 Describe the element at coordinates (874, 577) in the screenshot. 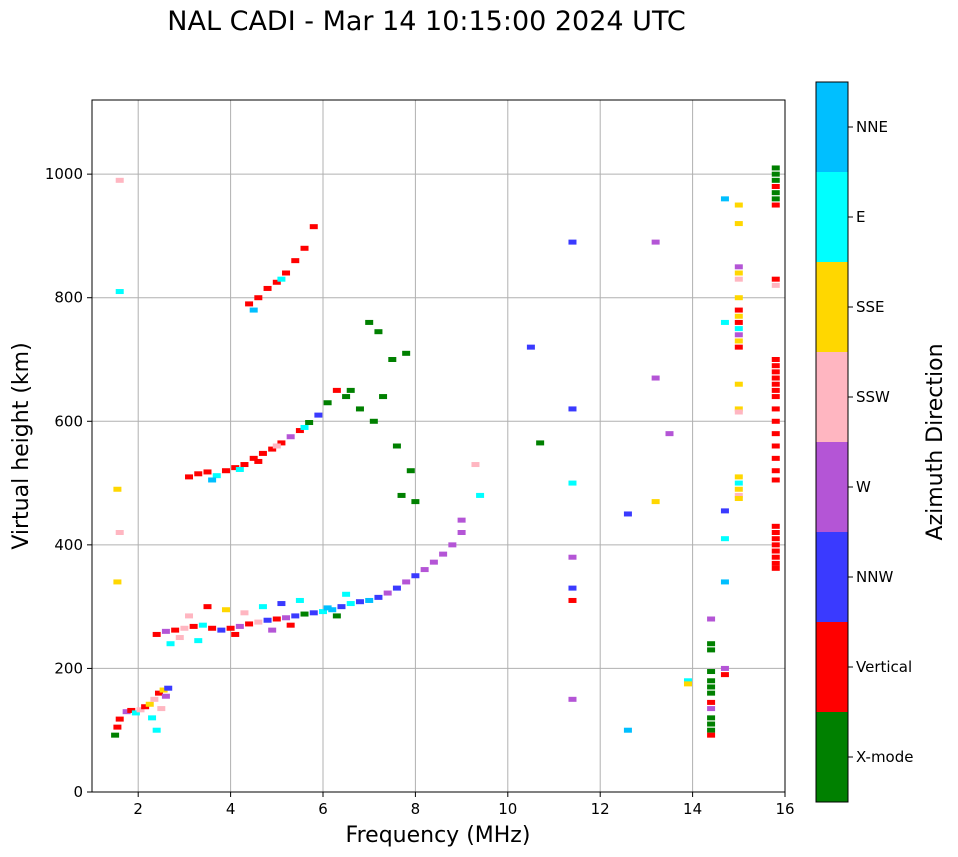

I see `colorbar-tick-label: NNW` at that location.